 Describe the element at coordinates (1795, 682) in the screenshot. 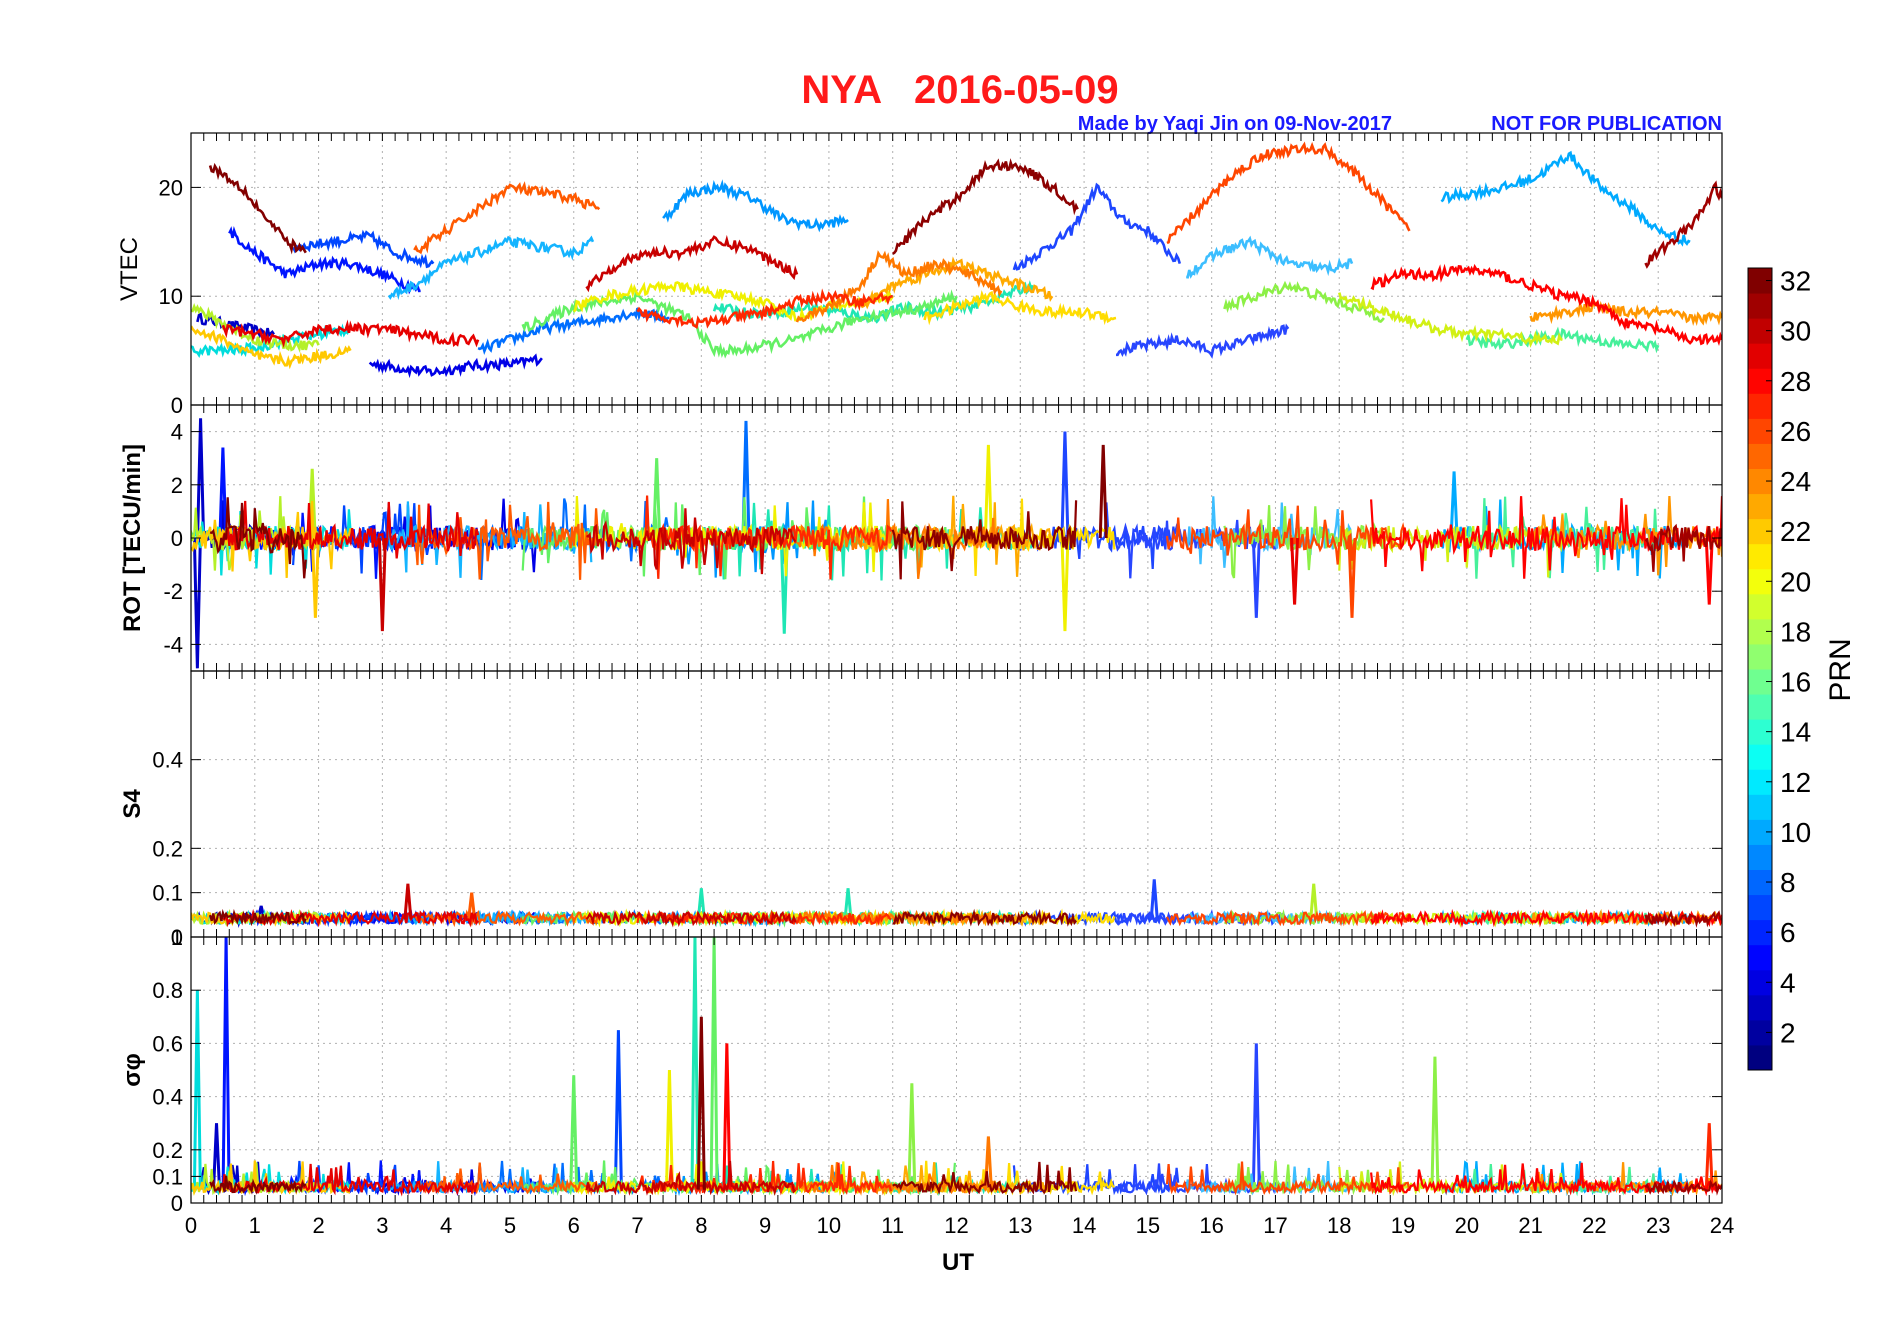

I see `colorbar-tick-label: 16` at that location.